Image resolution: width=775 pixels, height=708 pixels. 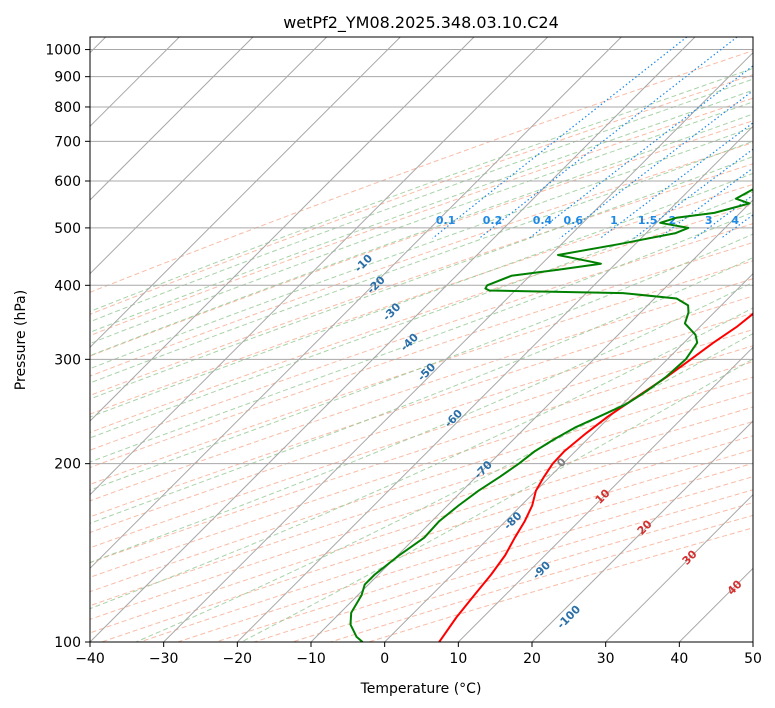 What do you see at coordinates (574, 220) in the screenshot?
I see `mixing-ratio-label: 0.6` at bounding box center [574, 220].